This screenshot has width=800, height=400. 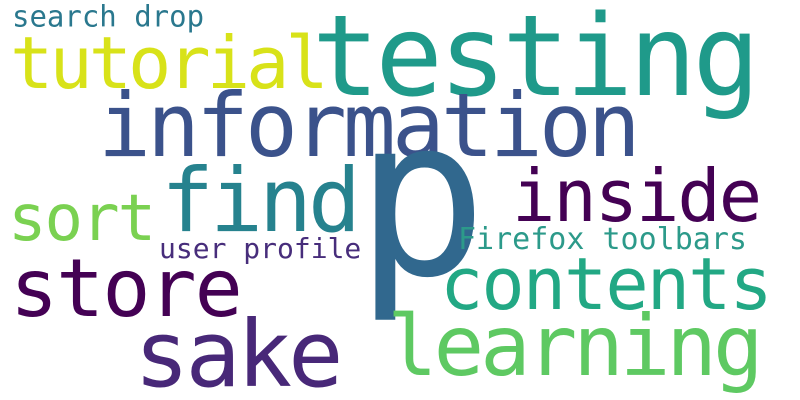 What do you see at coordinates (606, 284) in the screenshot?
I see `word-contents: contents` at bounding box center [606, 284].